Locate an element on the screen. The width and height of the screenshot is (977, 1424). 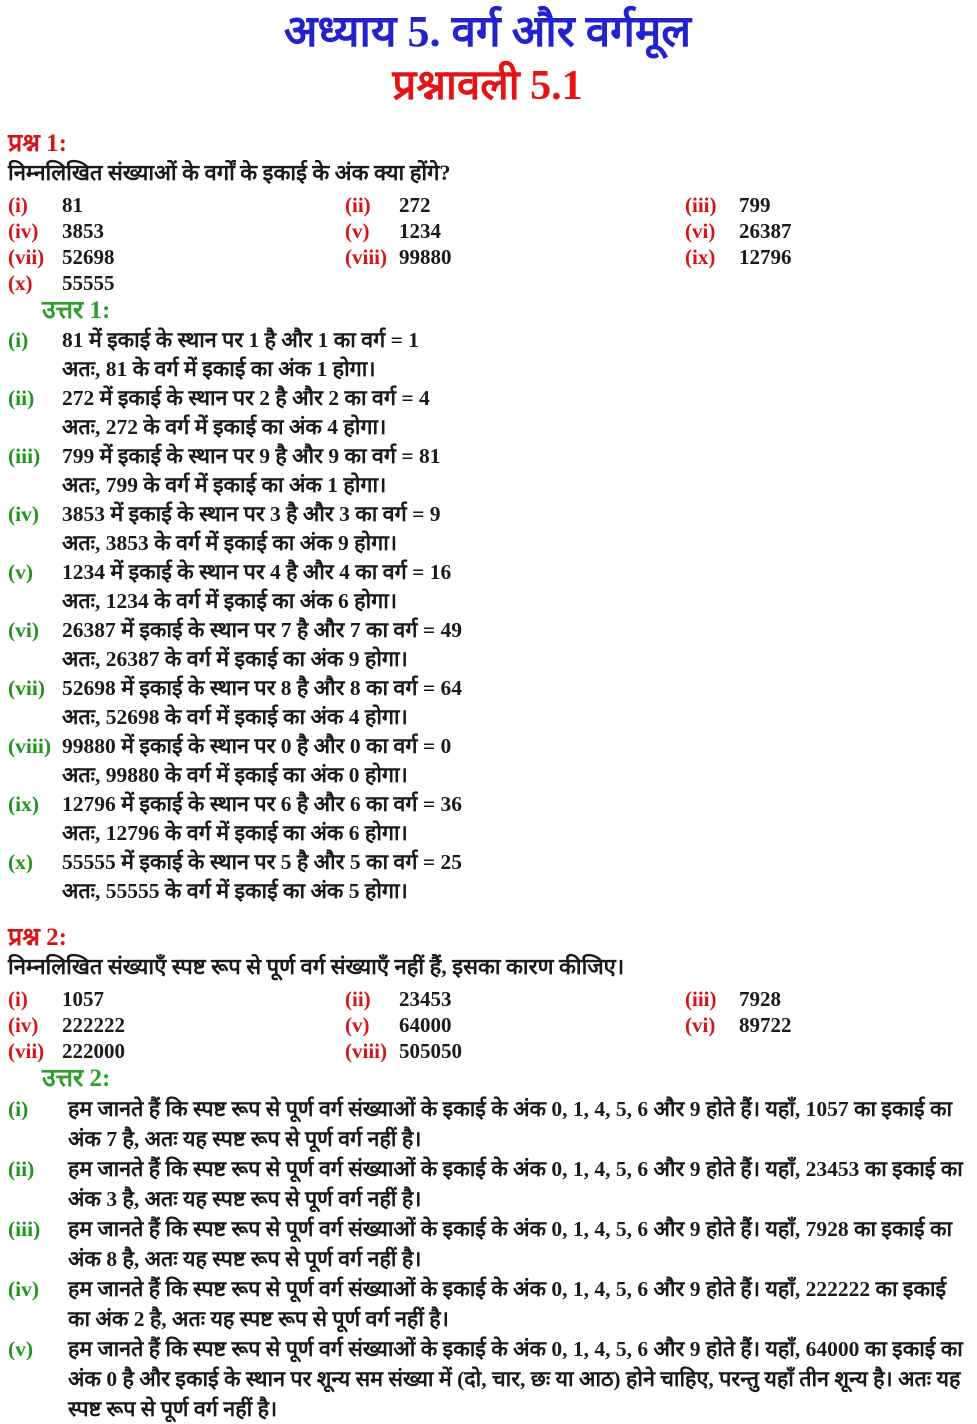
item-value: 55555 is located at coordinates (88, 283).